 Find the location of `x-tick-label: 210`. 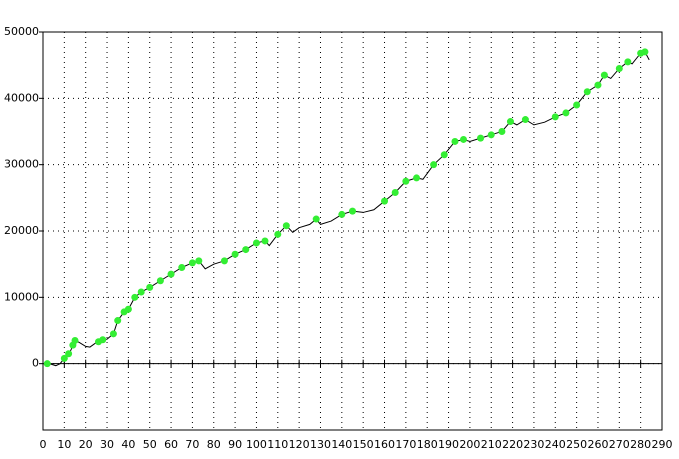

x-tick-label: 210 is located at coordinates (491, 444).